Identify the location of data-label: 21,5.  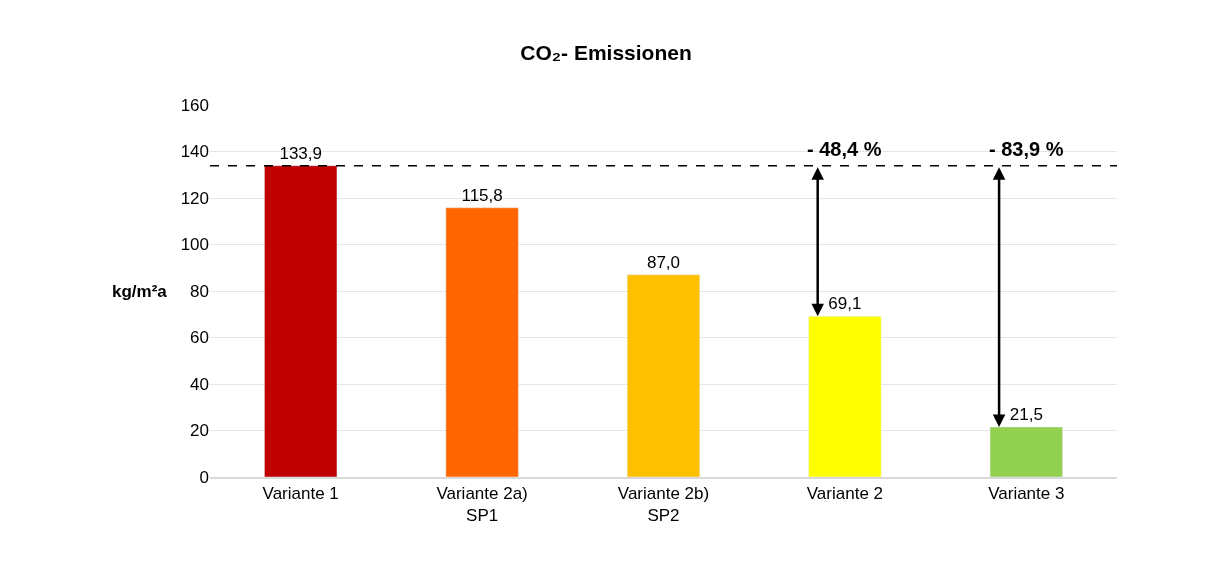
(1026, 415).